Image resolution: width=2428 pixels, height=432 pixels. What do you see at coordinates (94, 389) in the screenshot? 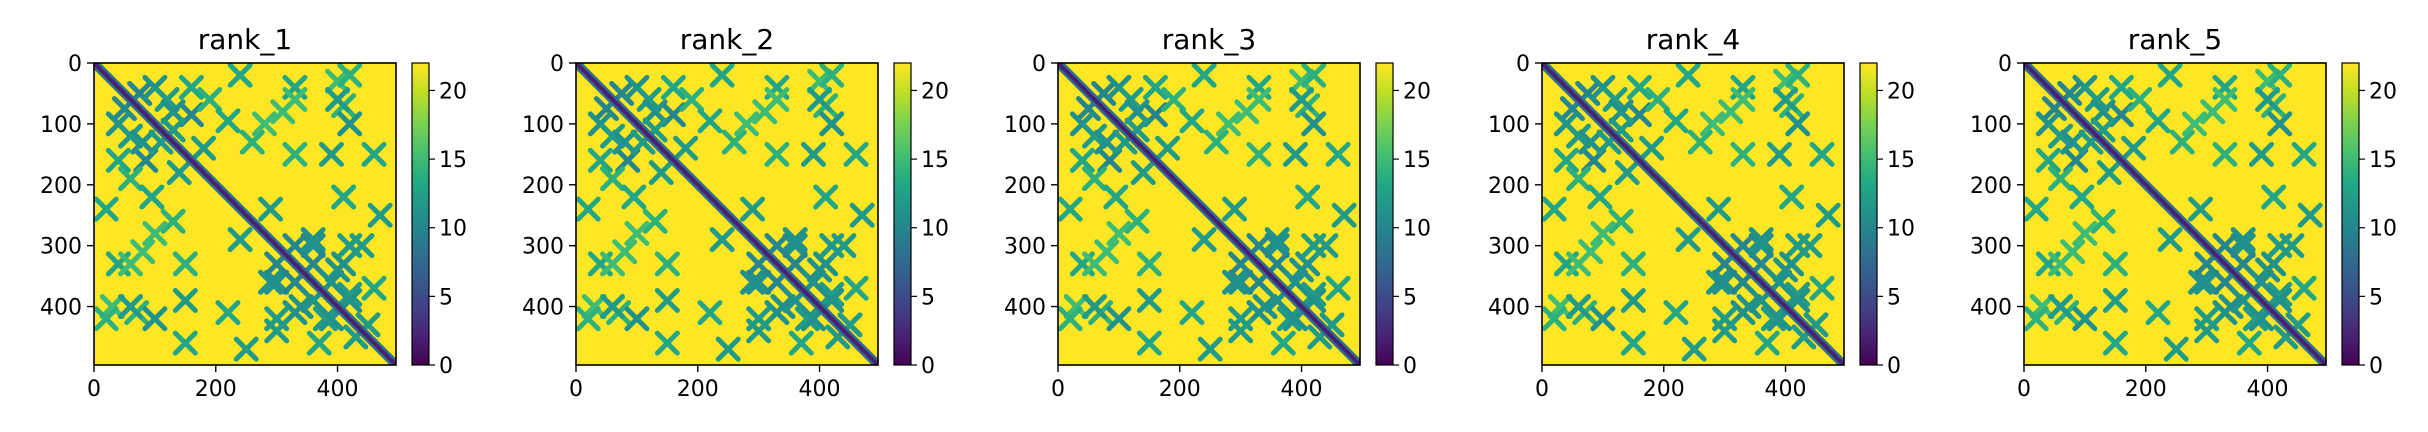
I see `x-tick-label: 0` at bounding box center [94, 389].